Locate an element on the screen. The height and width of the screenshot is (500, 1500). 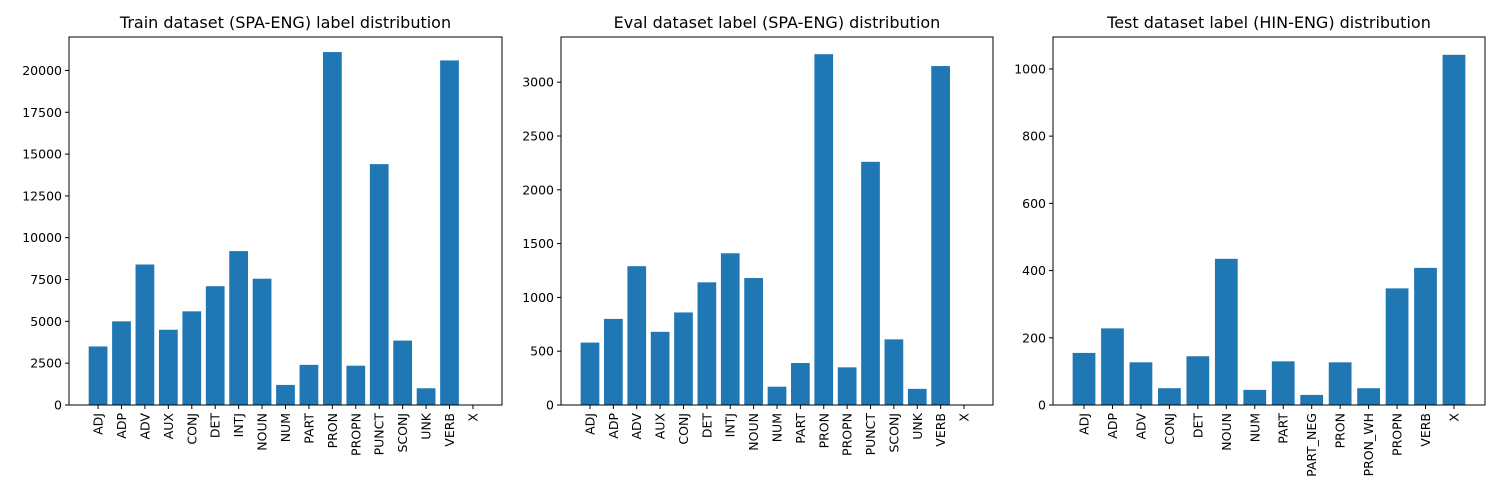
y-tick-label: 400 is located at coordinates (1034, 270).